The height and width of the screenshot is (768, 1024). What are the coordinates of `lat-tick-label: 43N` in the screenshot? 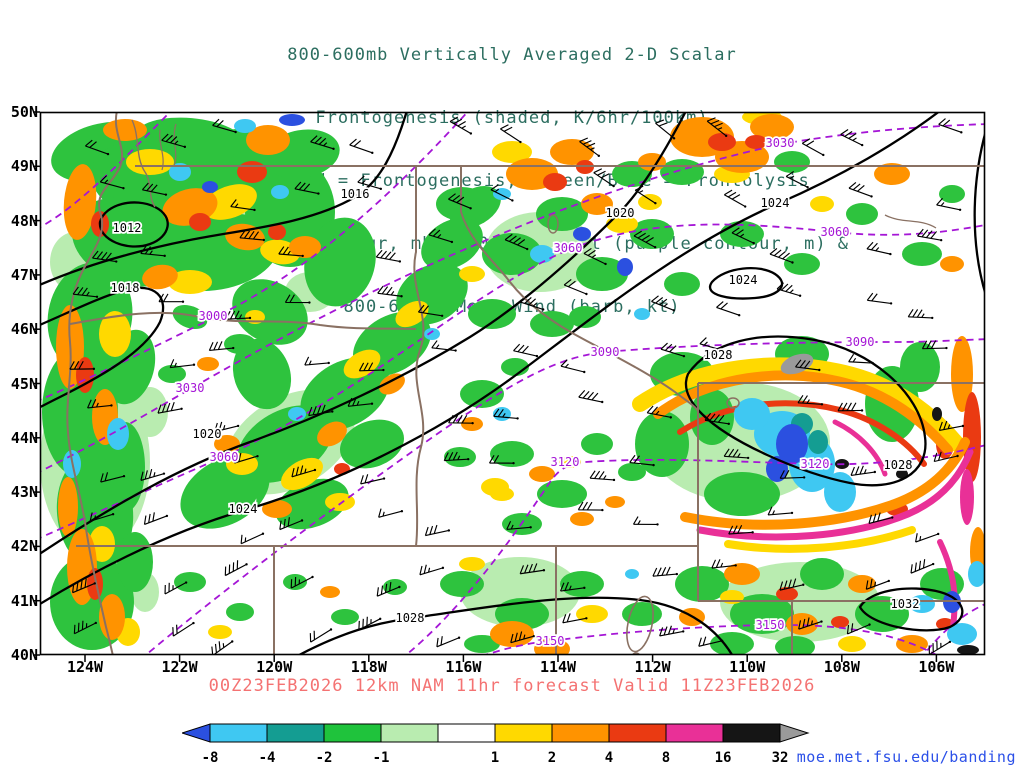 It's located at (24, 492).